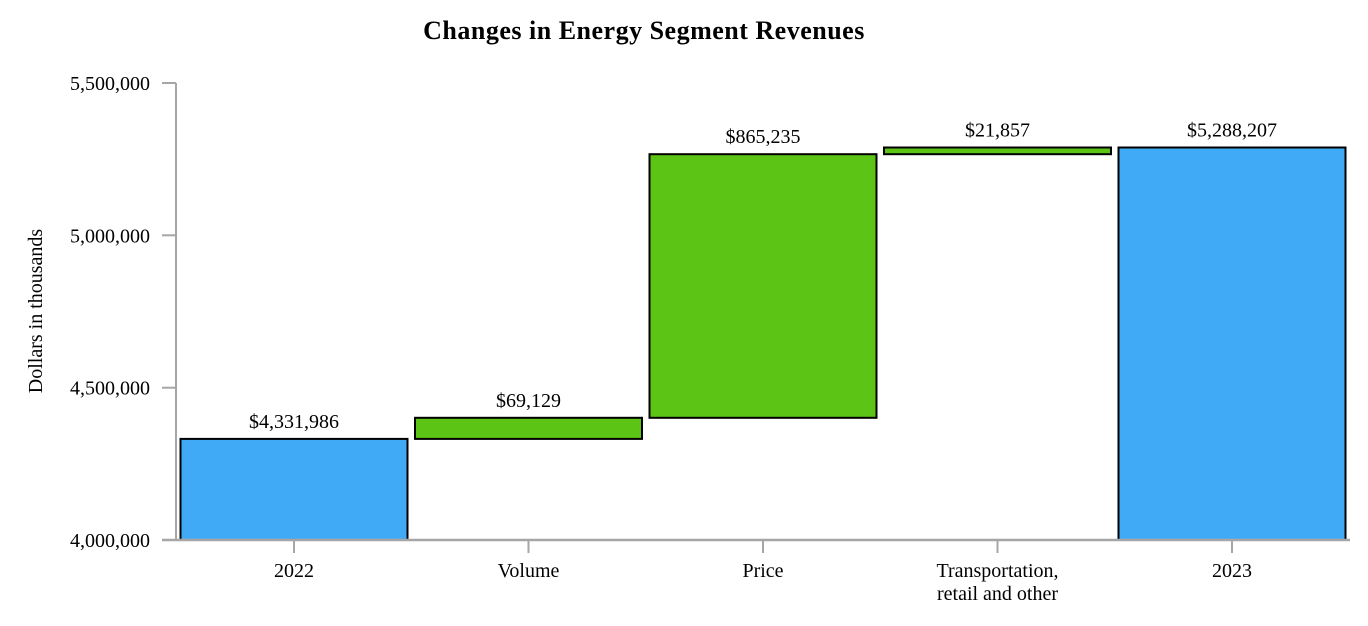 The height and width of the screenshot is (626, 1368). Describe the element at coordinates (1232, 343) in the screenshot. I see `bar-2023` at that location.